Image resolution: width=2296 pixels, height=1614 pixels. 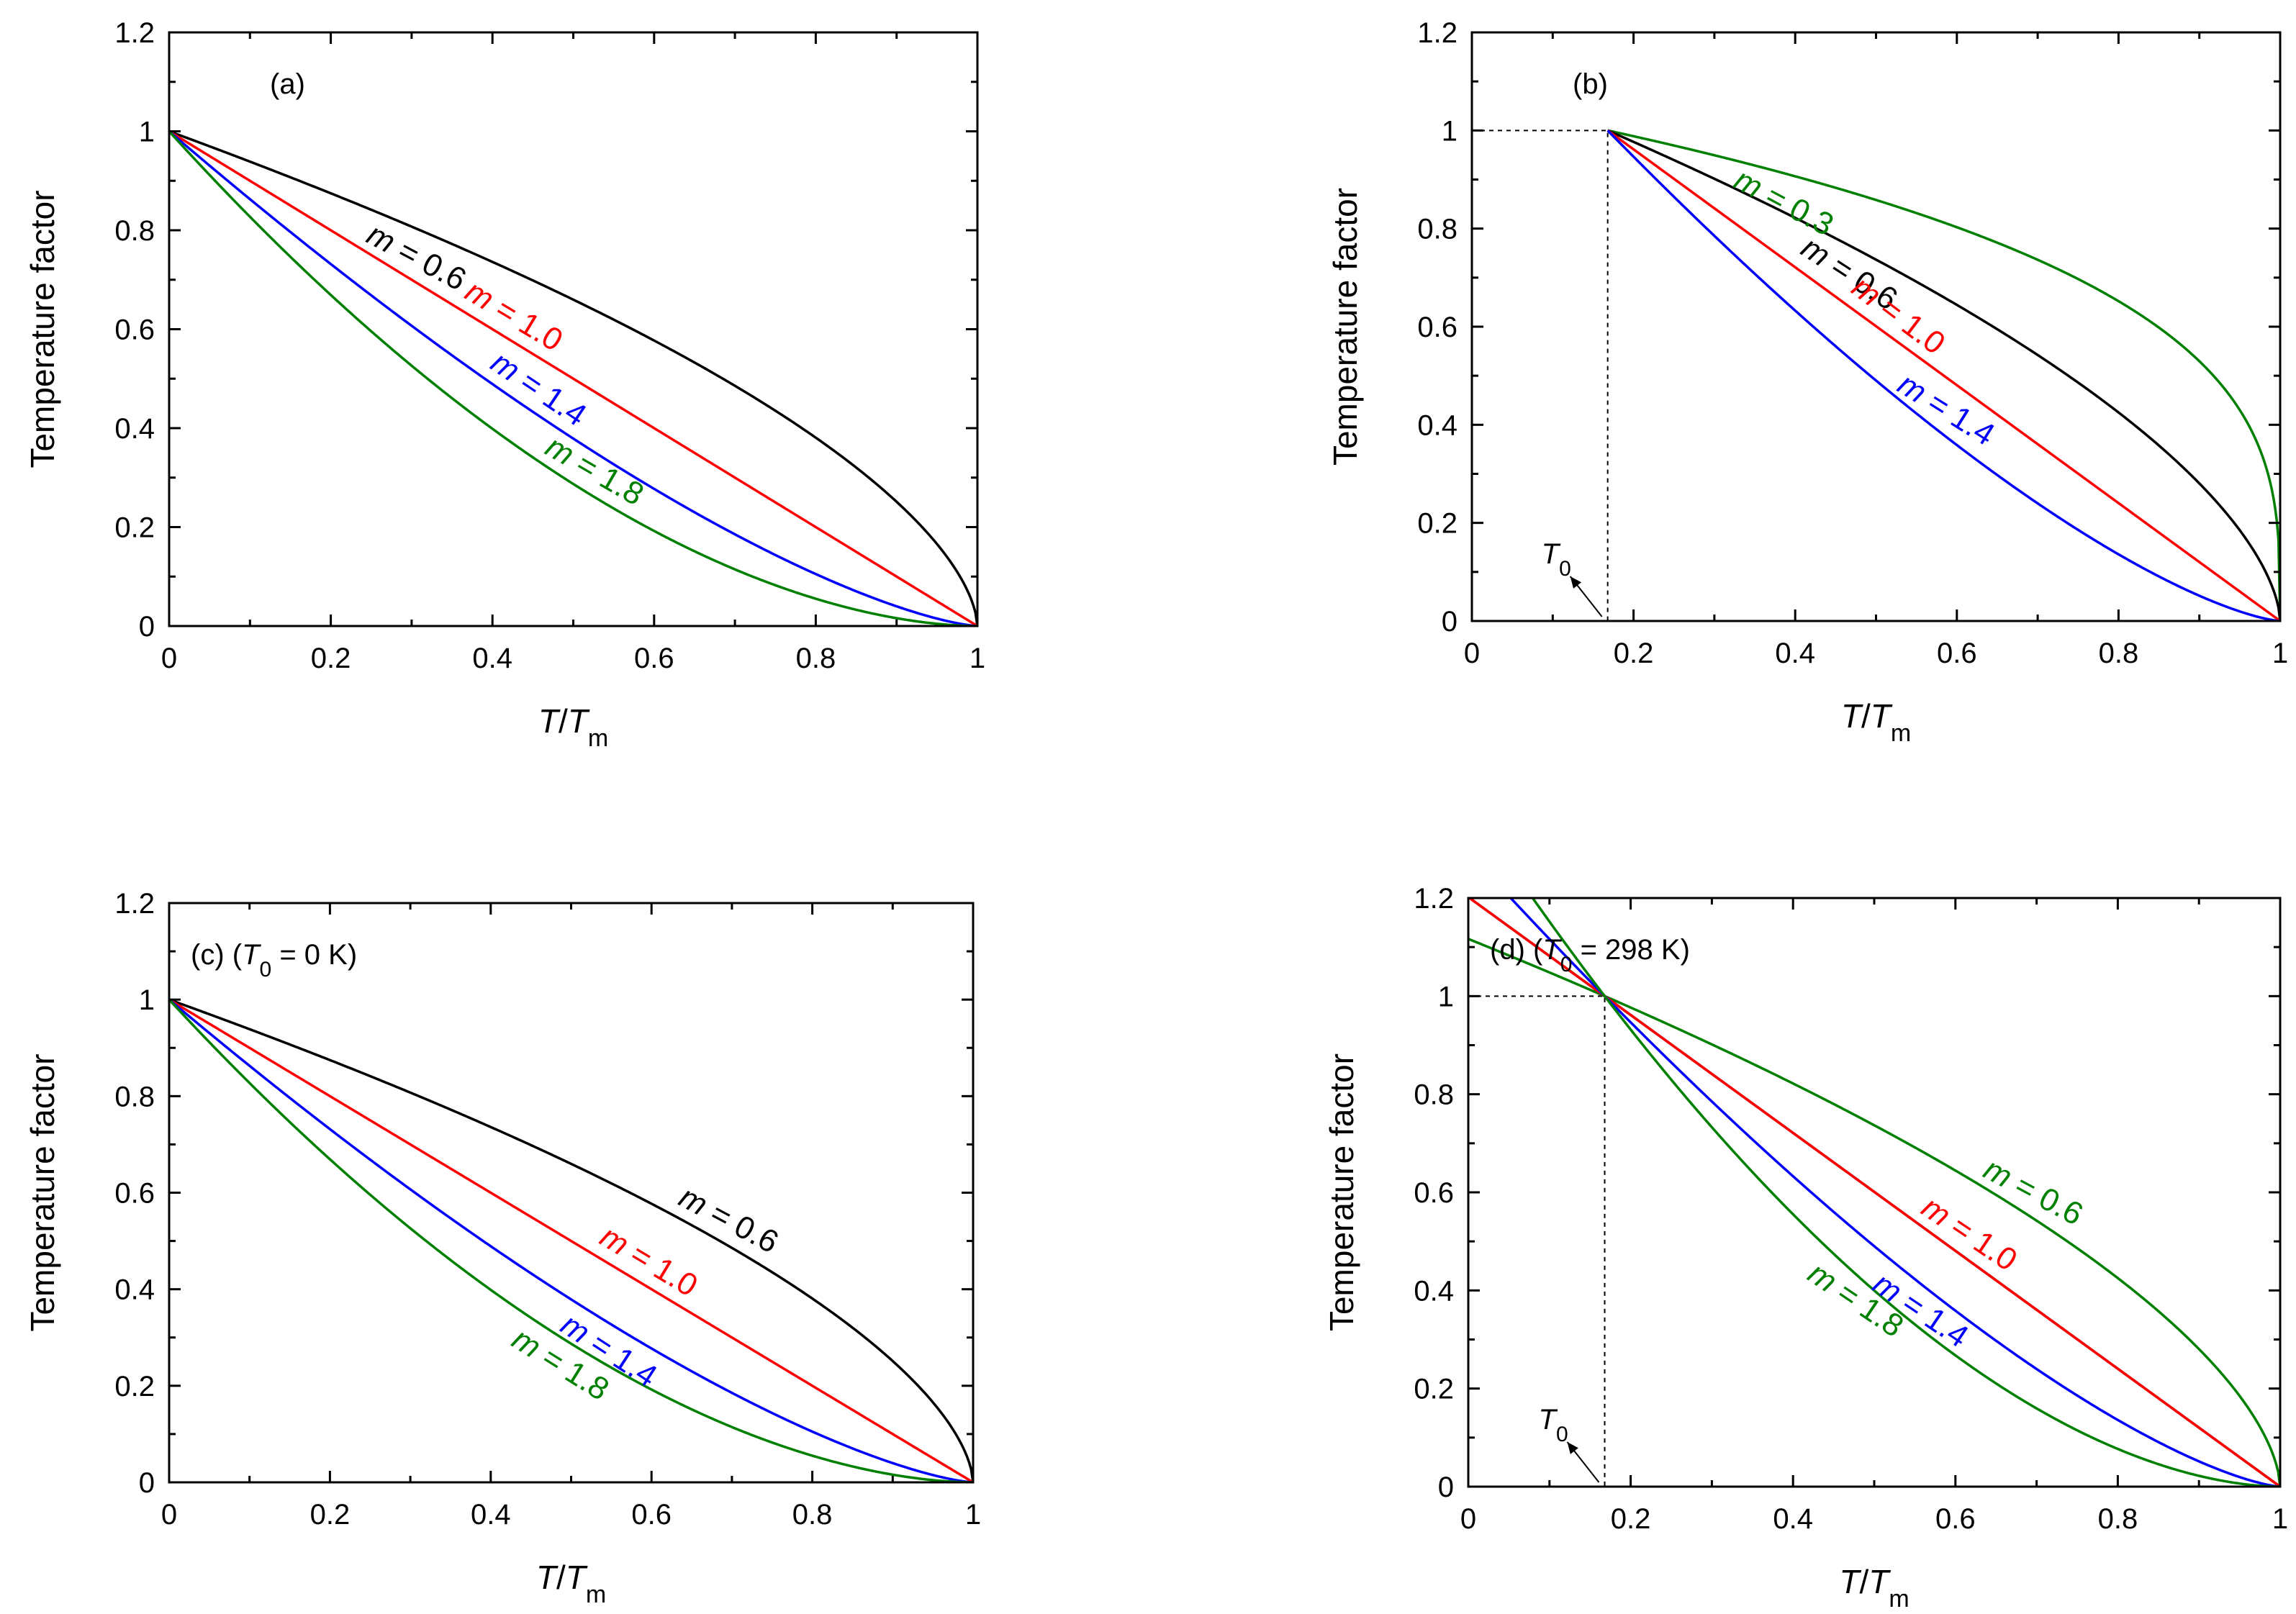 What do you see at coordinates (274, 960) in the screenshot?
I see `panel-label: (c) (T0 = 0 K)` at bounding box center [274, 960].